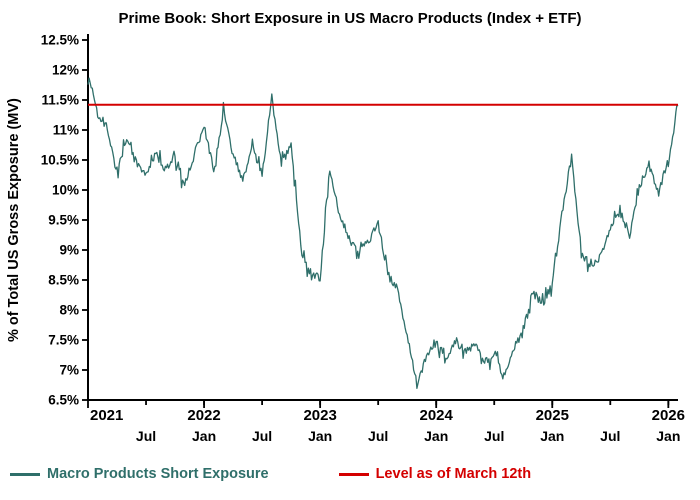  Describe the element at coordinates (66, 130) in the screenshot. I see `y-tick-label: 11%` at that location.